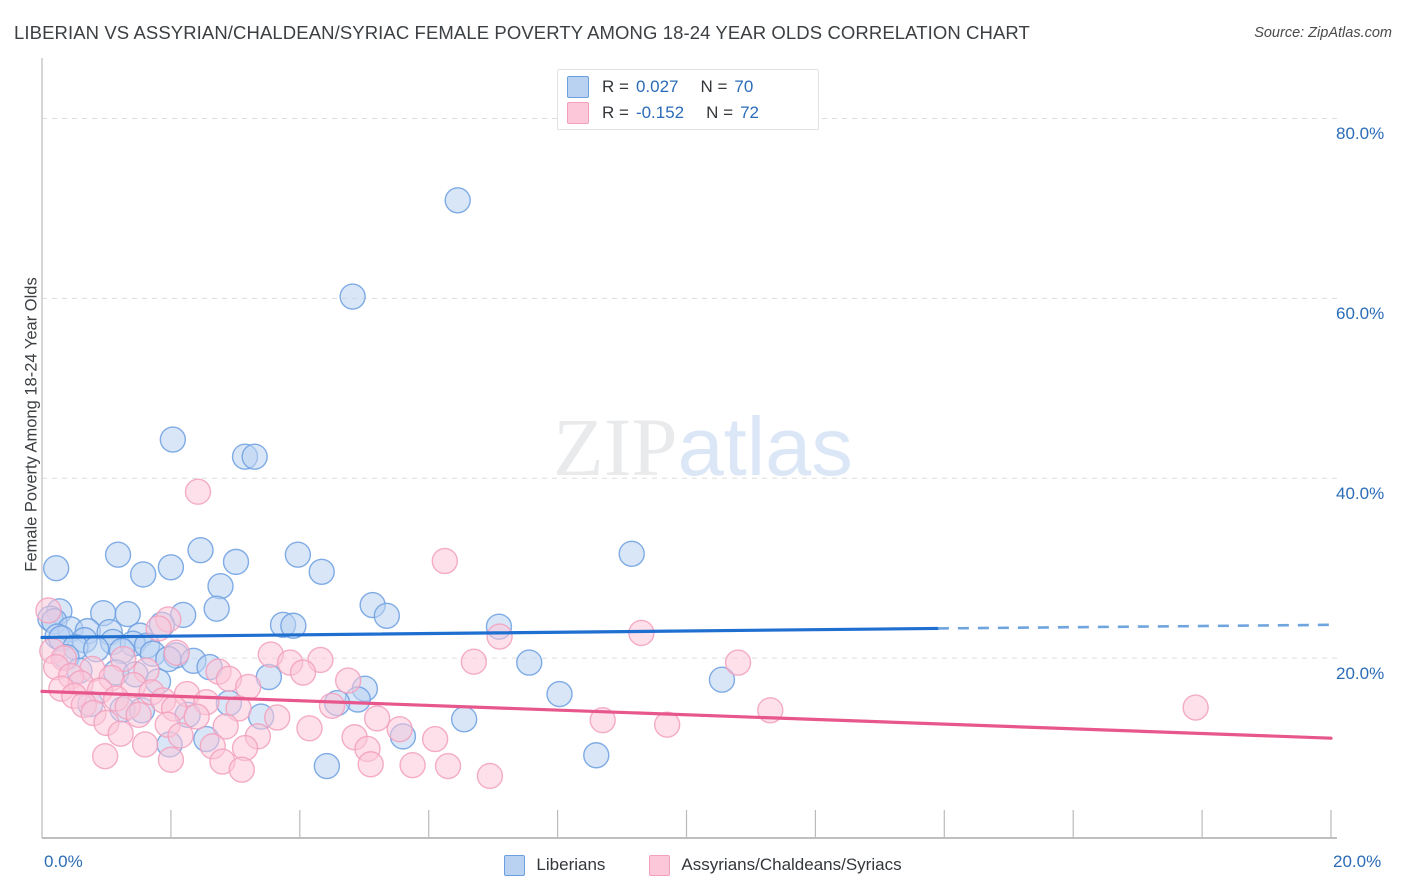  I want to click on r-label-blue: R =, so click(615, 86).